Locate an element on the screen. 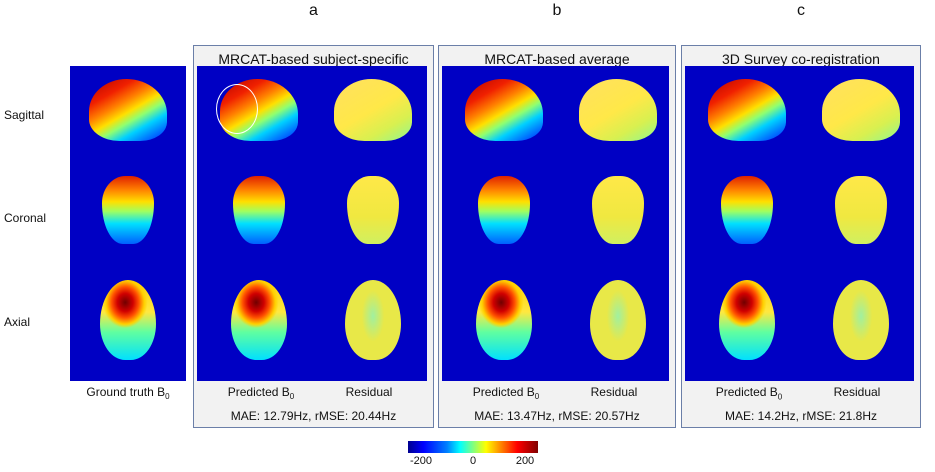 The height and width of the screenshot is (472, 935). metrics-text: MAE: 14.2Hz, rMSE: 21.8Hz is located at coordinates (801, 416).